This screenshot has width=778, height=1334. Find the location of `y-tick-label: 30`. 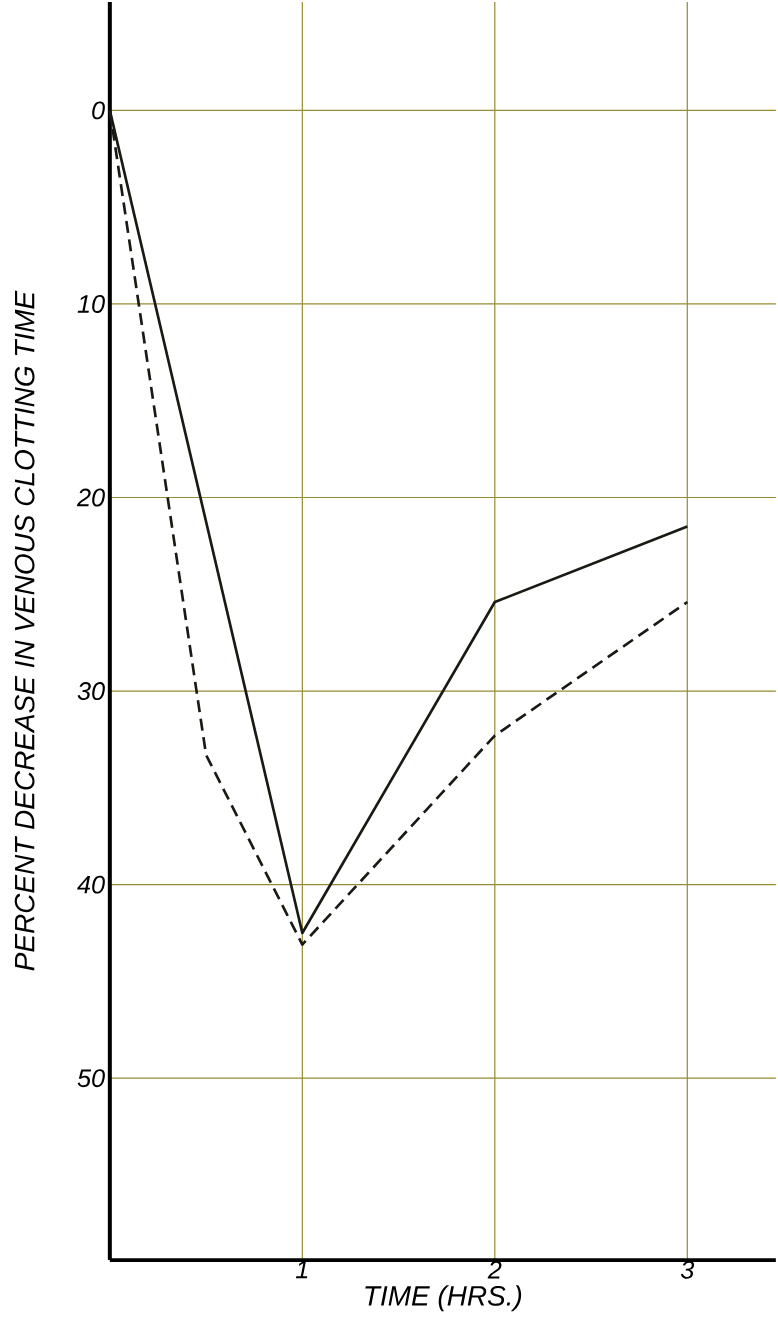

y-tick-label: 30 is located at coordinates (91, 691).